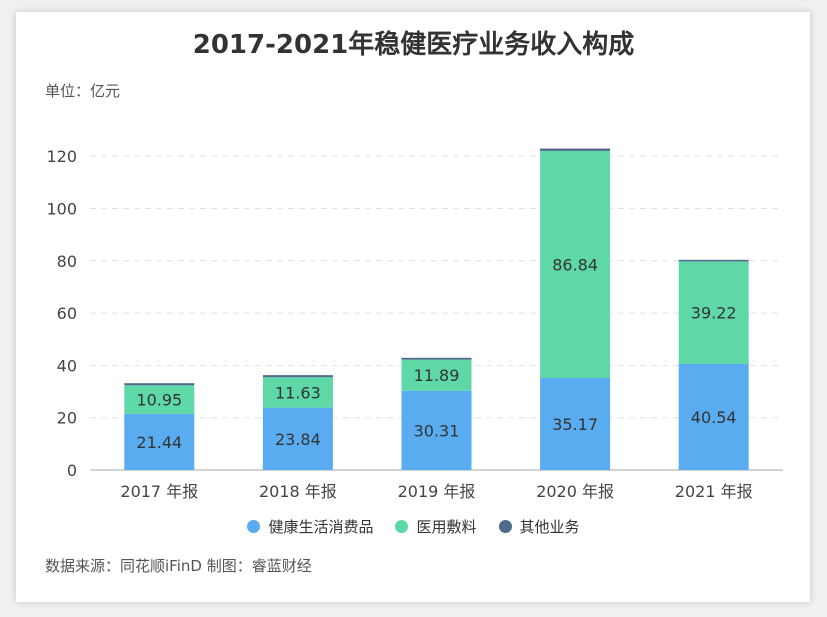  I want to click on legend-item: 其他业务, so click(539, 526).